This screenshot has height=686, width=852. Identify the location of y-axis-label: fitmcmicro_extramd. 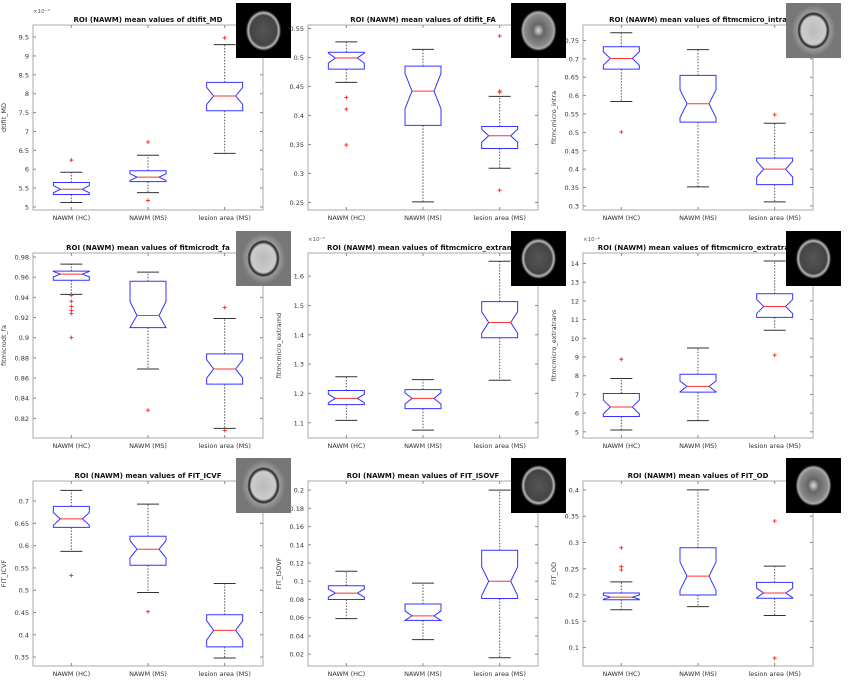
(279, 345).